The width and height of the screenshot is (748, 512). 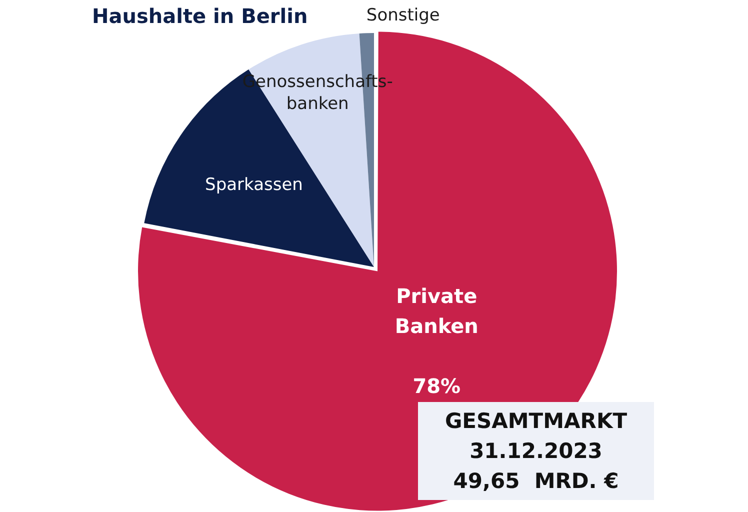 What do you see at coordinates (436, 386) in the screenshot?
I see `data-label: 78%` at bounding box center [436, 386].